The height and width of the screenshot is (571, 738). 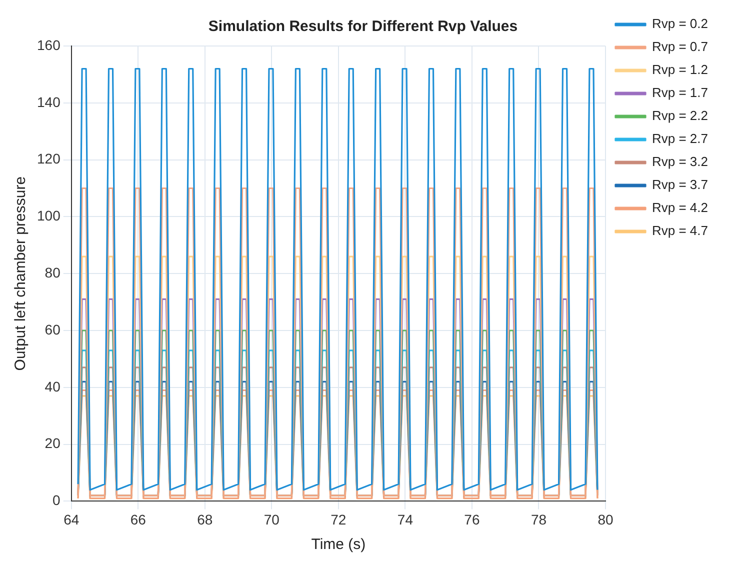 I want to click on x-tick-label: 72, so click(x=338, y=519).